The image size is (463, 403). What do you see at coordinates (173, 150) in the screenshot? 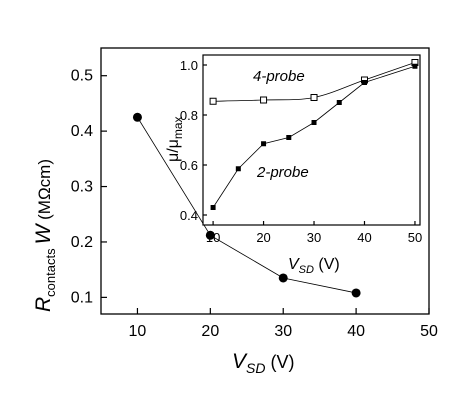
I see `inset-y-label-main: μ/μ` at bounding box center [173, 150].